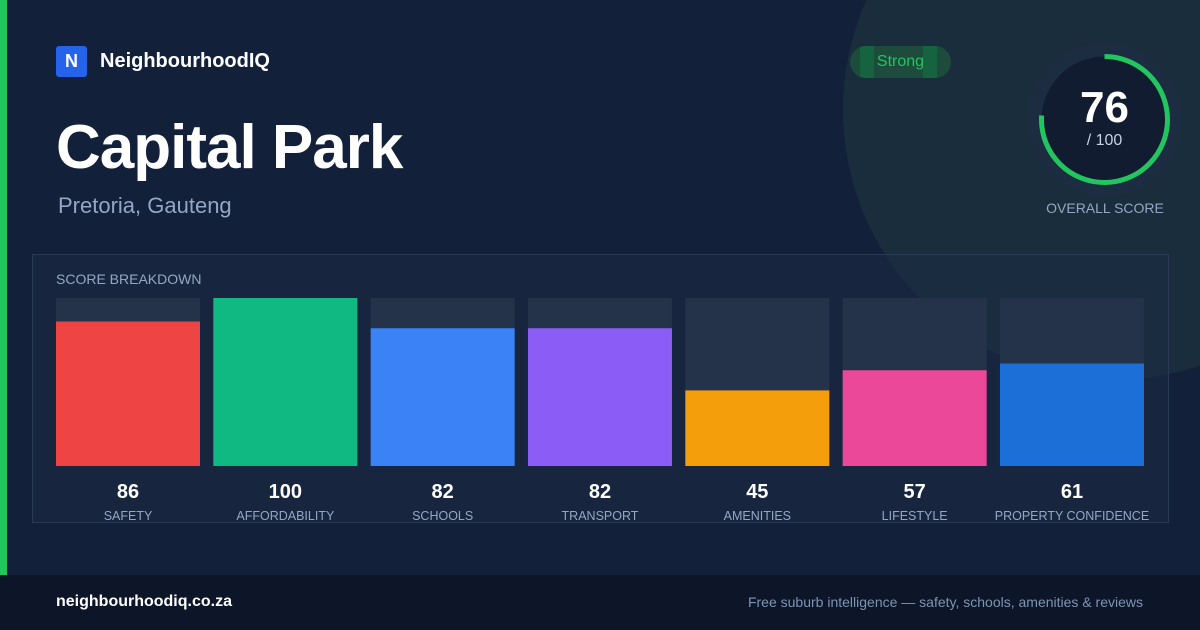  I want to click on overall-score-value: 76, so click(1104, 107).